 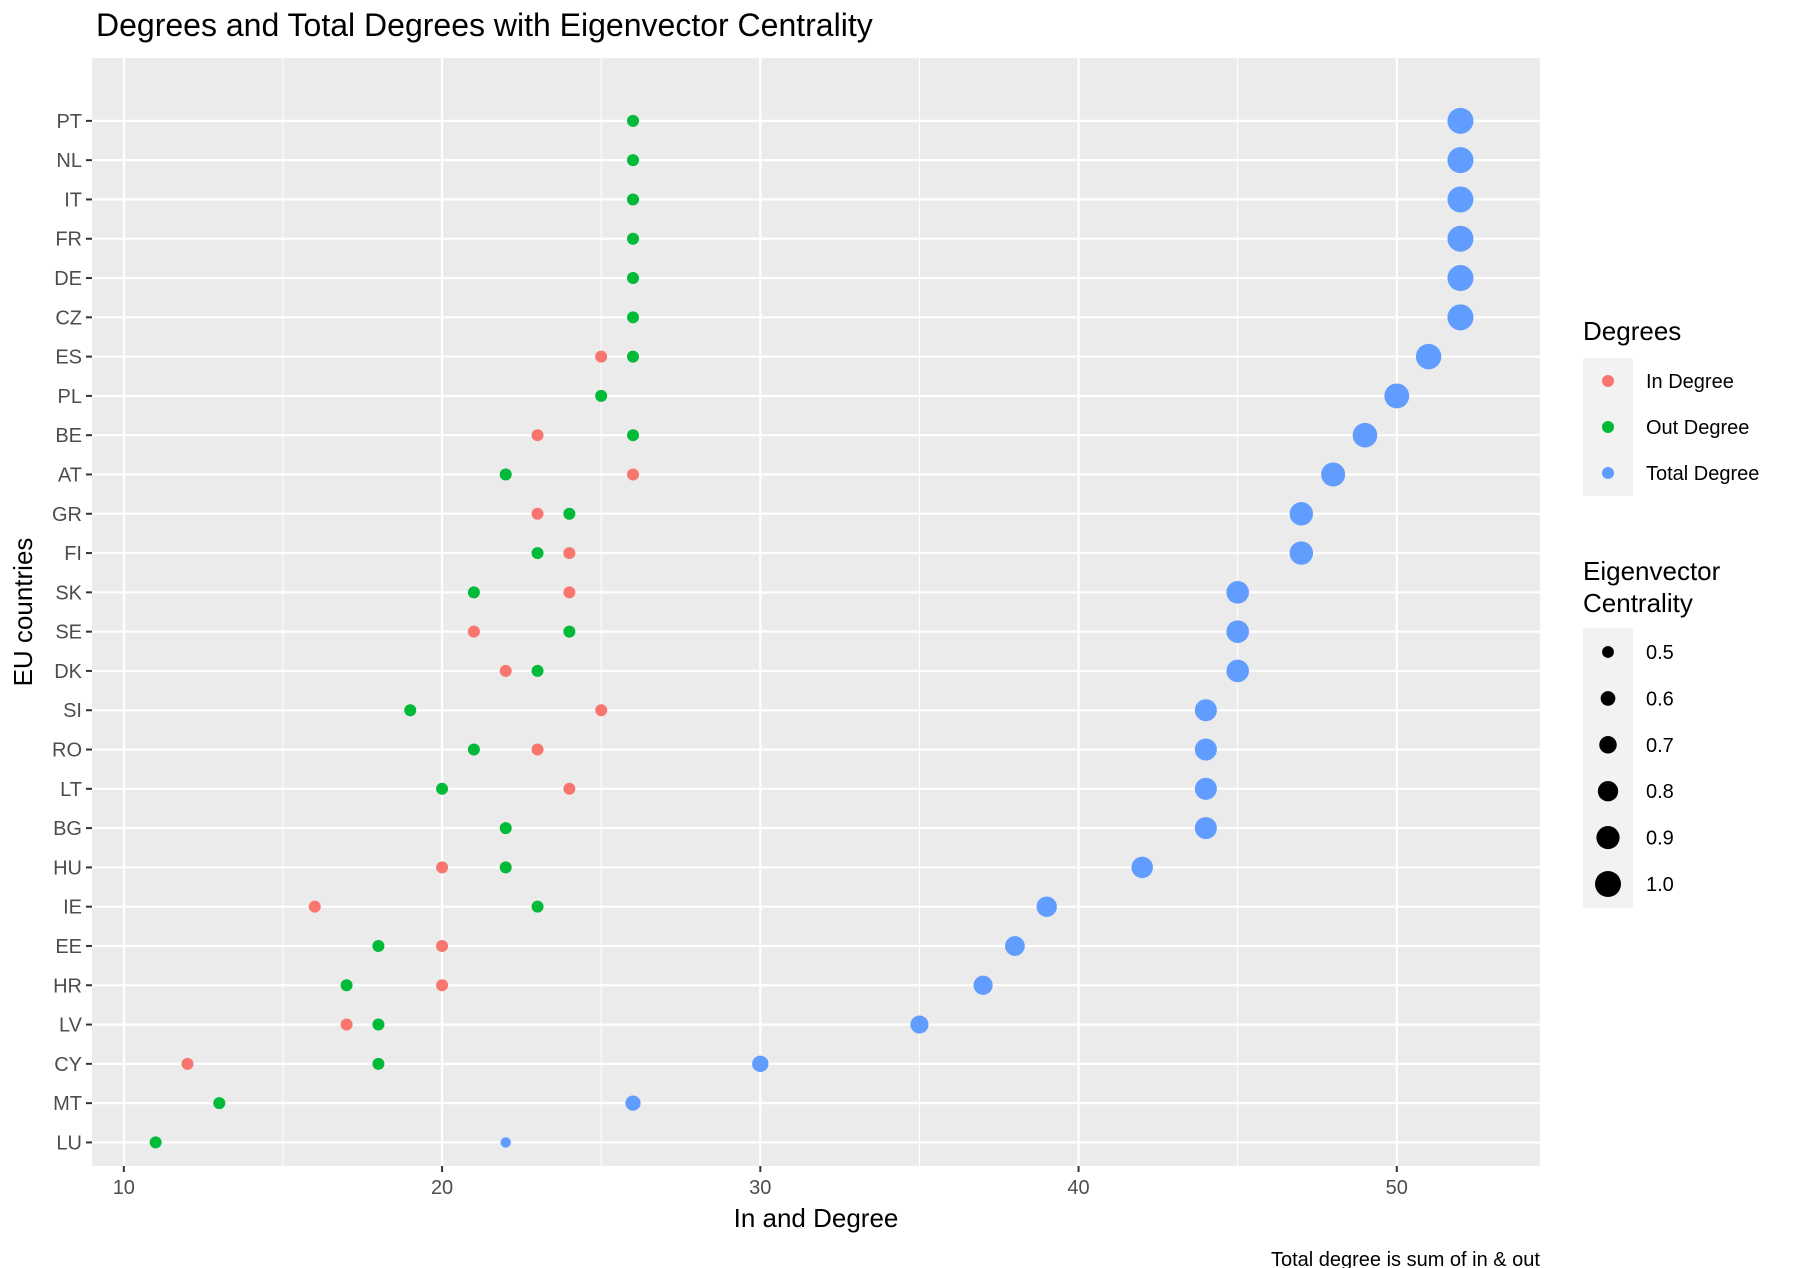 What do you see at coordinates (70, 475) in the screenshot?
I see `y-tick-label: AT` at bounding box center [70, 475].